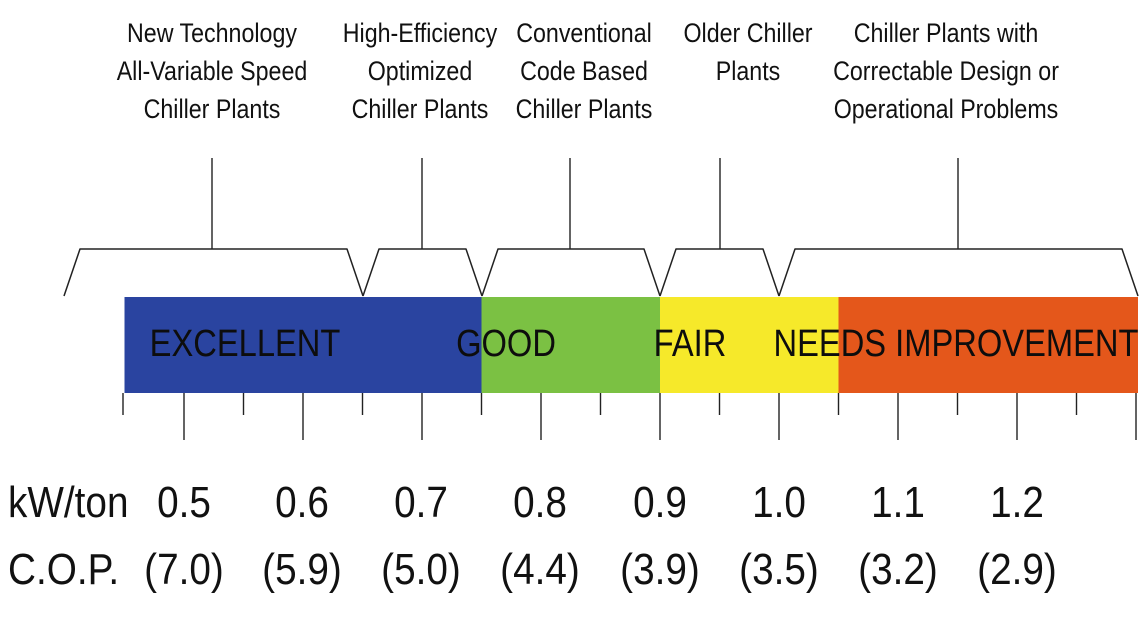 The width and height of the screenshot is (1146, 618). Describe the element at coordinates (422, 272) in the screenshot. I see `category-bracket-high-eff` at that location.